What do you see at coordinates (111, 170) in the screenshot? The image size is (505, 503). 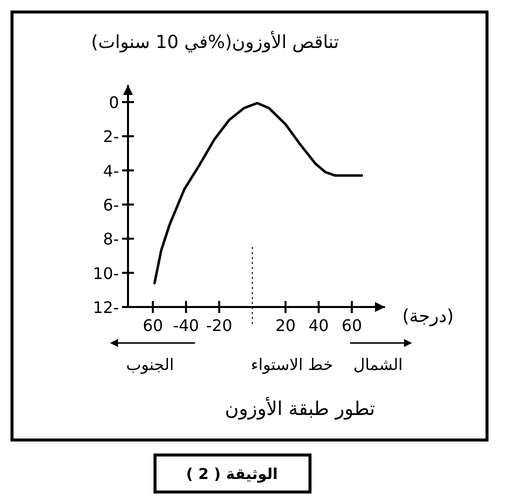 I see `y-tick-label: 4-` at bounding box center [111, 170].